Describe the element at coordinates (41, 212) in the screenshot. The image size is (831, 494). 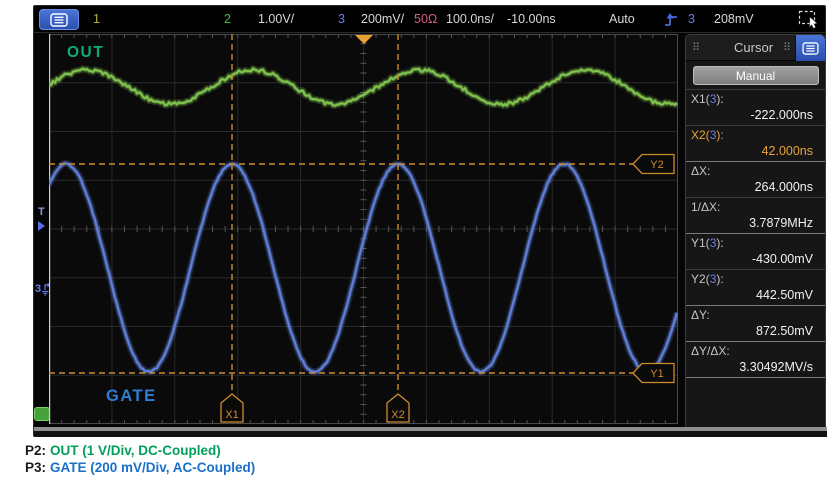
I see `trigger-level-label: T` at that location.